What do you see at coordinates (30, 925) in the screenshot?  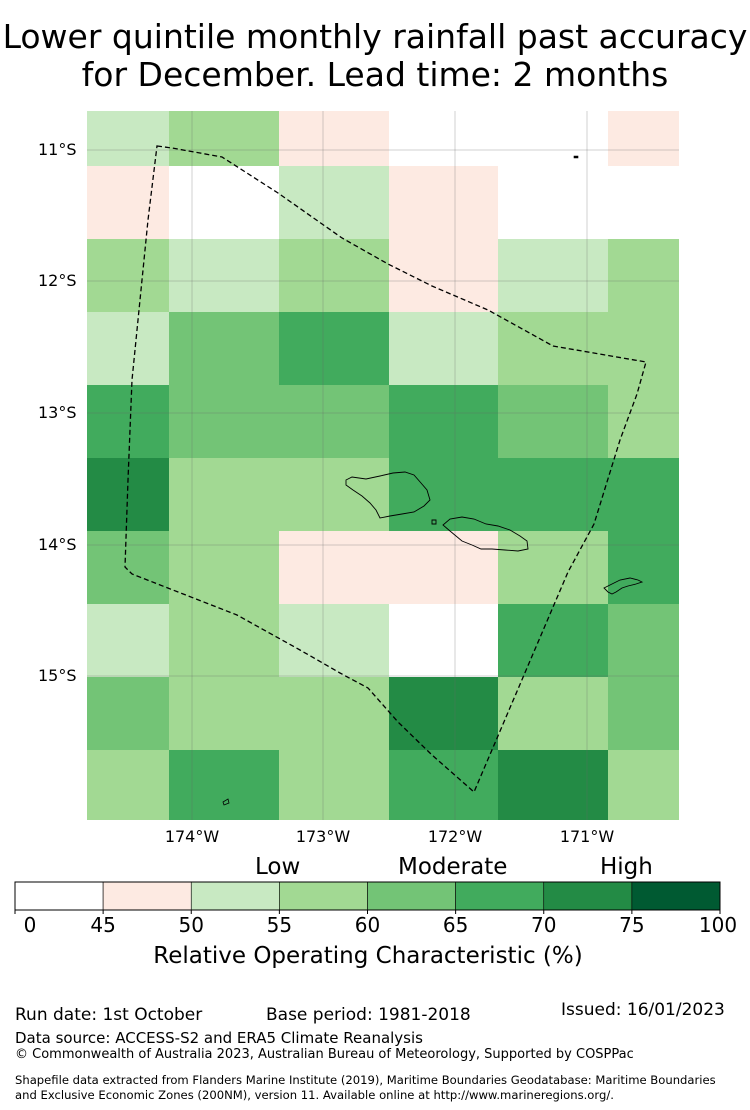 I see `colorbar-tick-label: 0` at bounding box center [30, 925].